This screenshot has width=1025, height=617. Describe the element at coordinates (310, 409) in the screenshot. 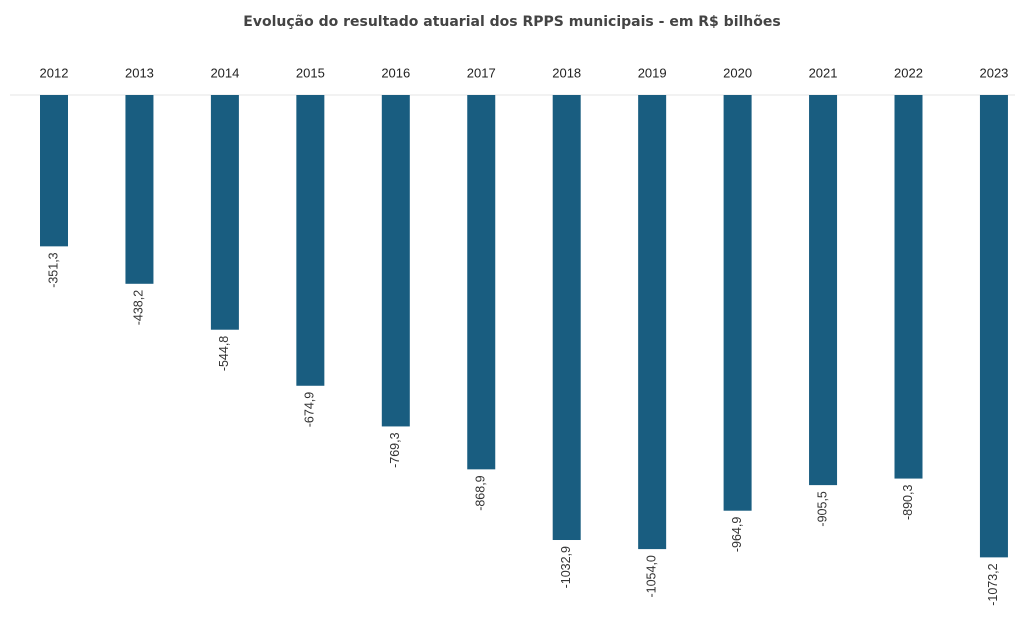

I see `value-label: -674,9` at that location.